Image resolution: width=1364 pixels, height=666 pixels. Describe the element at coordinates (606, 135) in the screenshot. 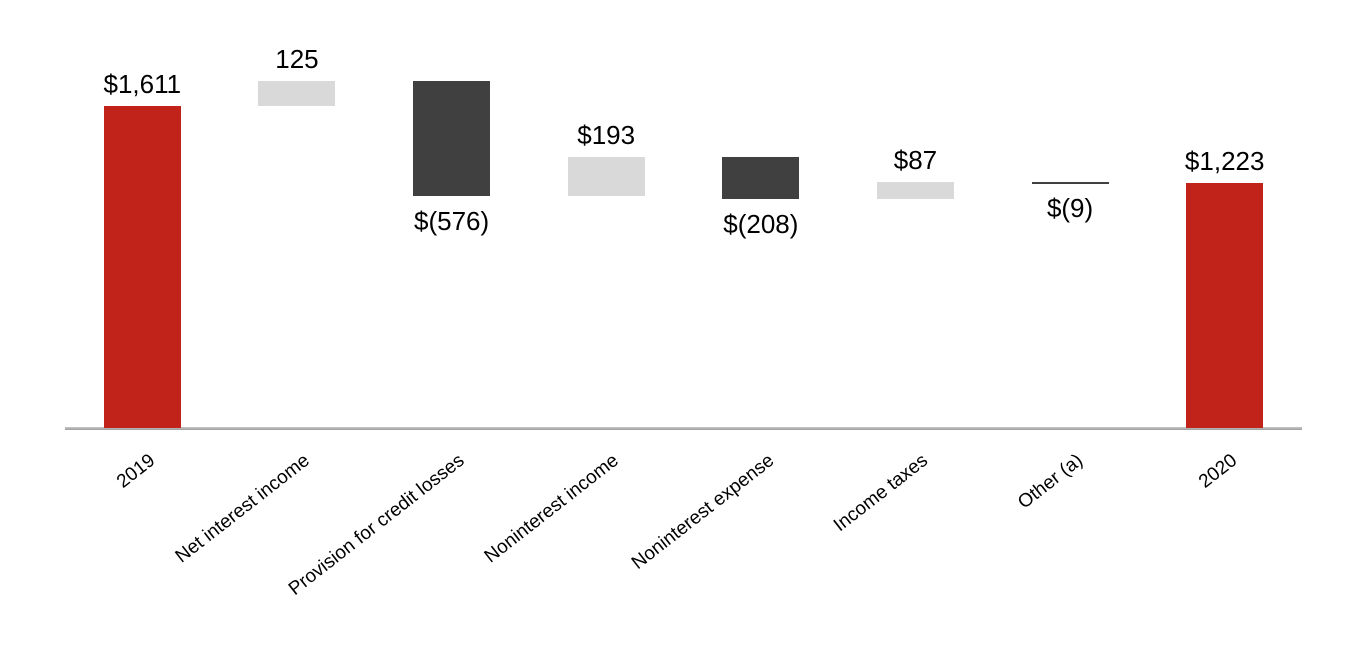

I see `bar-value-label: $193` at that location.